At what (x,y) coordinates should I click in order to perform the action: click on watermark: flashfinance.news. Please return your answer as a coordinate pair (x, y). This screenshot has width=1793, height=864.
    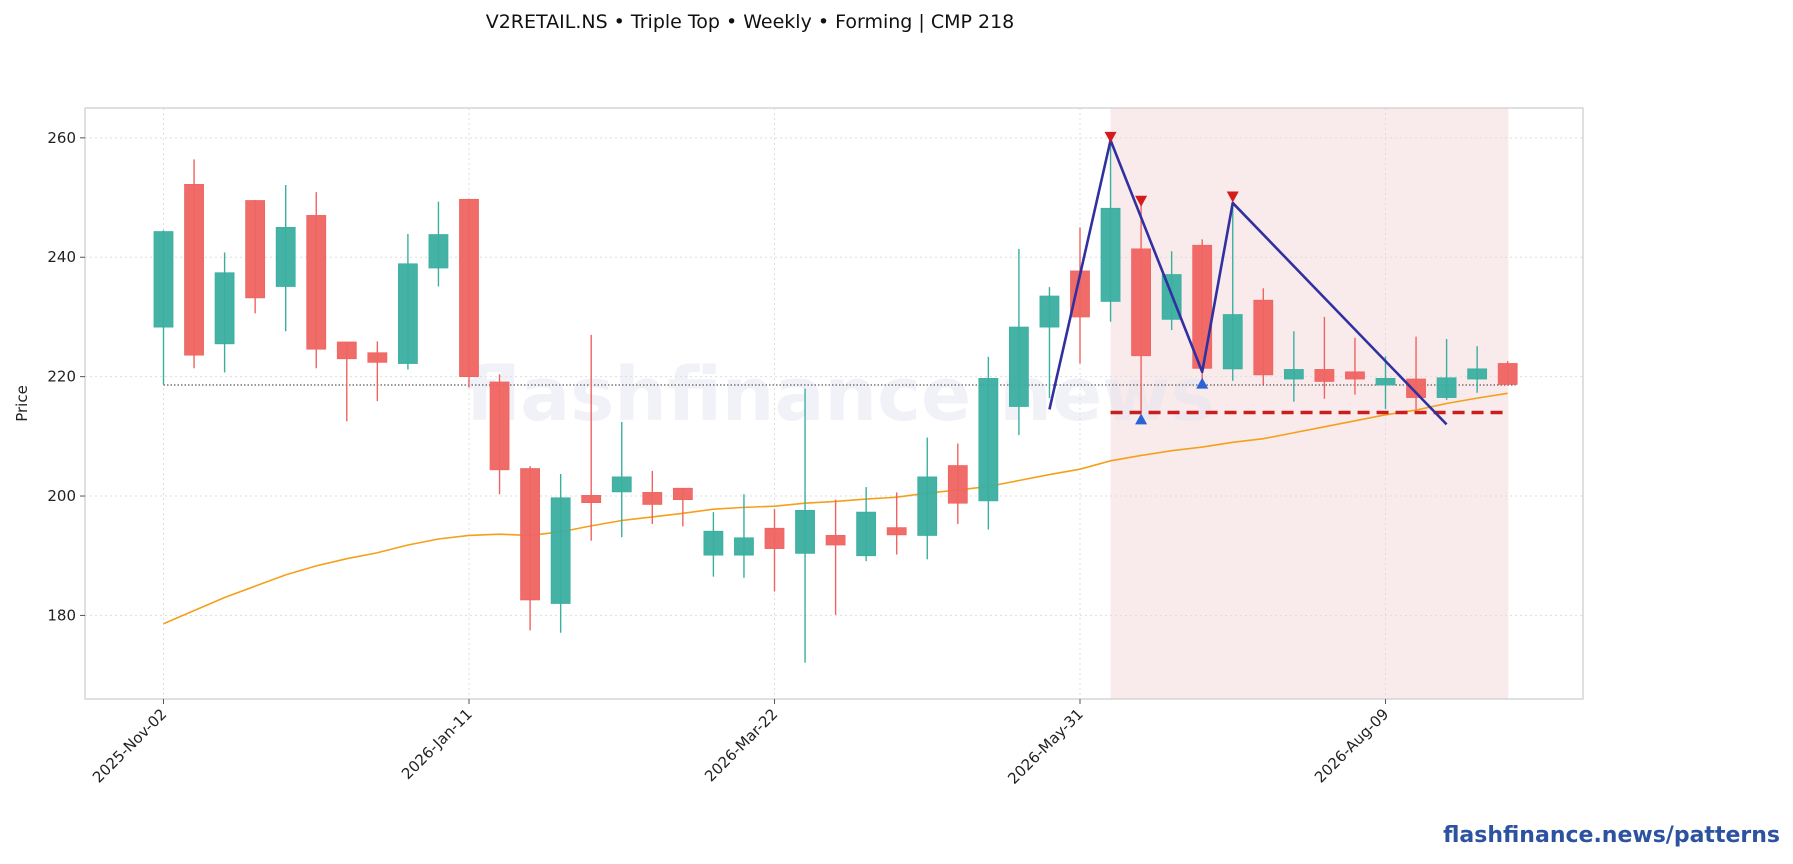
    Looking at the image, I should click on (839, 395).